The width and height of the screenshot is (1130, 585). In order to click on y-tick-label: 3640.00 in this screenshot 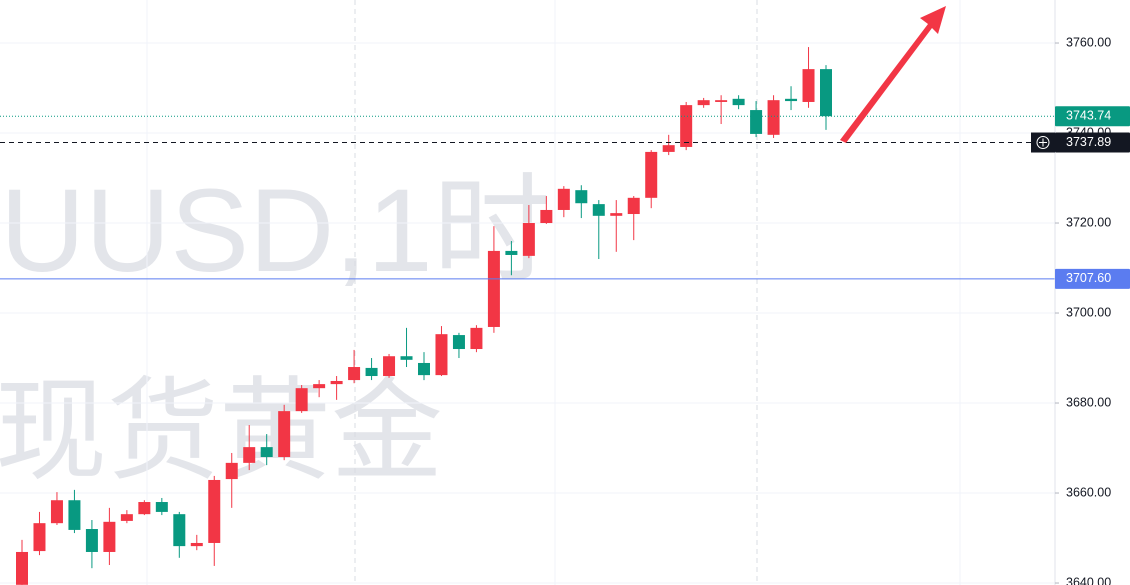, I will do `click(1088, 580)`.